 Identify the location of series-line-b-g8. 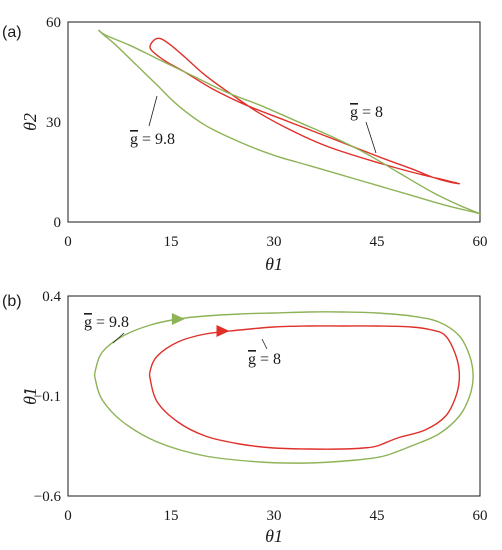
(304, 387).